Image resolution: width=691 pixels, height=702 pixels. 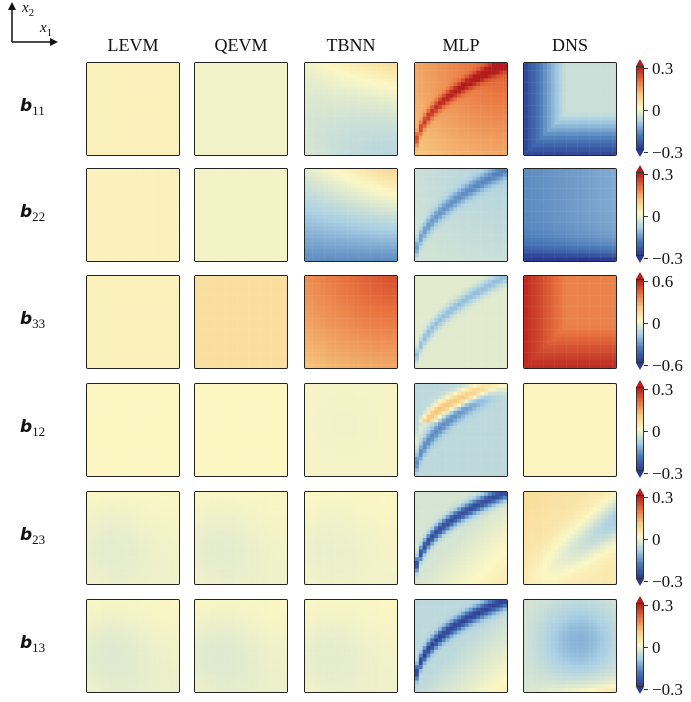 What do you see at coordinates (33, 644) in the screenshot?
I see `row-label: b13` at bounding box center [33, 644].